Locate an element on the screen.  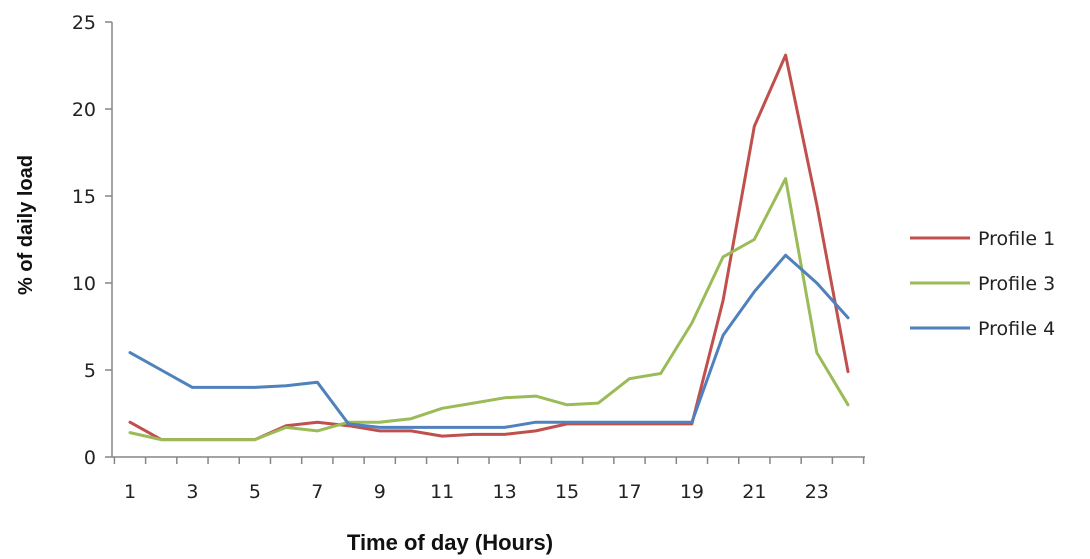
legend: Profile 1 Profile 3 Profile 4 is located at coordinates (982, 284).